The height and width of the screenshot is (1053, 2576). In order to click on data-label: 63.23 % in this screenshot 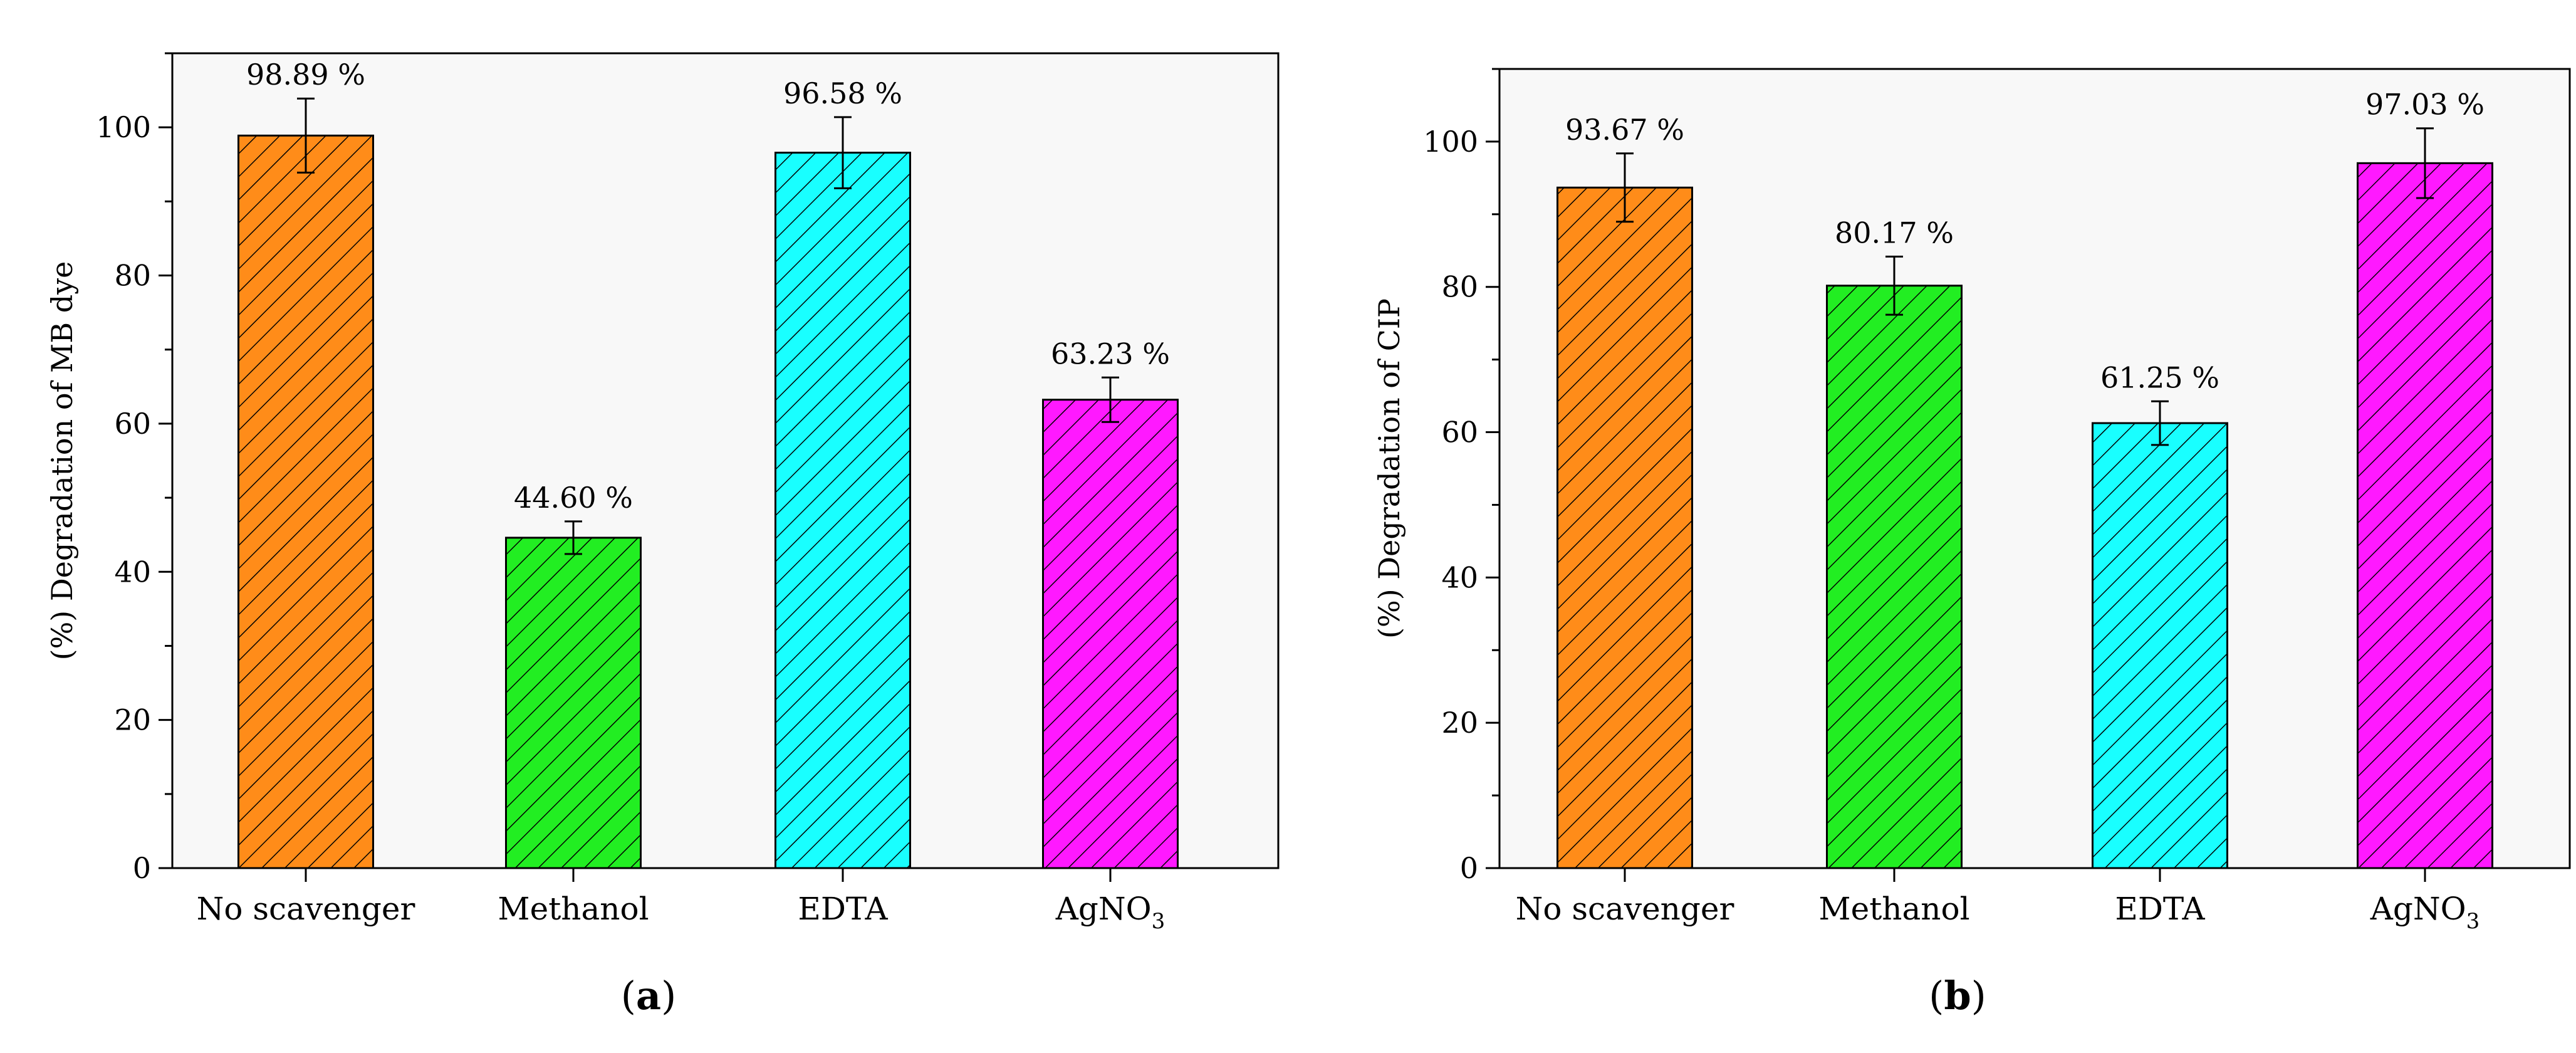, I will do `click(1110, 354)`.